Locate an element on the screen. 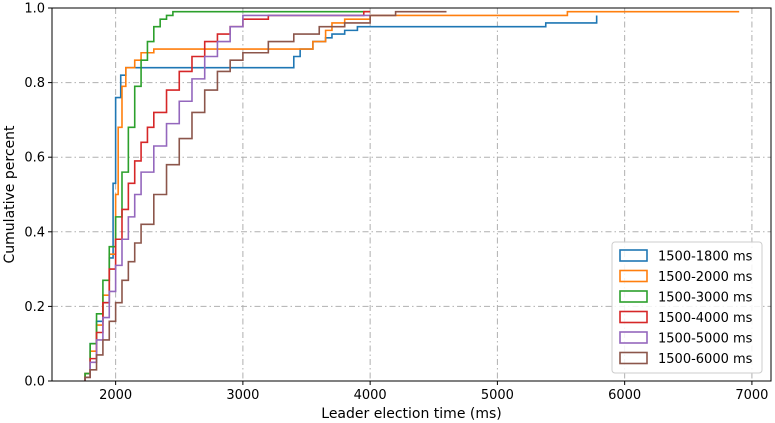  legend-label: 1500-2000 ms is located at coordinates (705, 277).